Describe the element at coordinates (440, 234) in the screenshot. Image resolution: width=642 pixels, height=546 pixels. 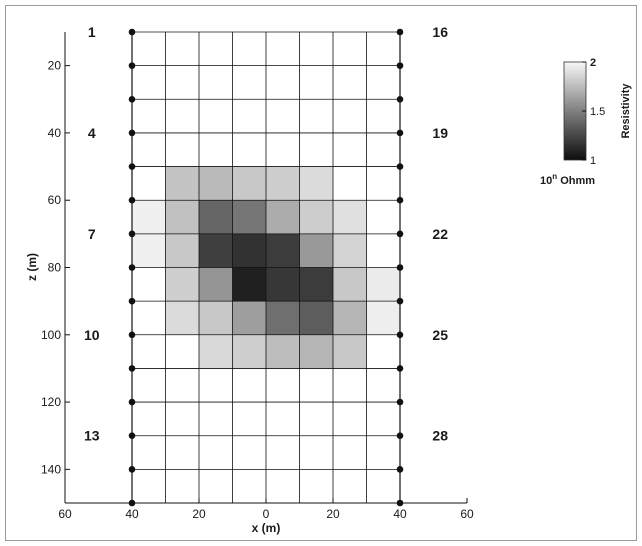
I see `electrode-number-label: 22` at that location.